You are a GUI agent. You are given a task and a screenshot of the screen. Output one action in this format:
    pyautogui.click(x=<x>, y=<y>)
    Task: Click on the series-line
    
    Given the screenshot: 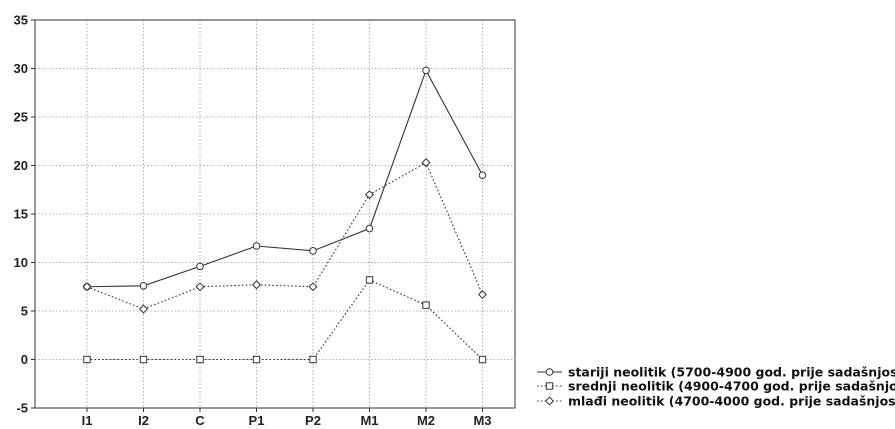 What is the action you would take?
    pyautogui.click(x=285, y=320)
    